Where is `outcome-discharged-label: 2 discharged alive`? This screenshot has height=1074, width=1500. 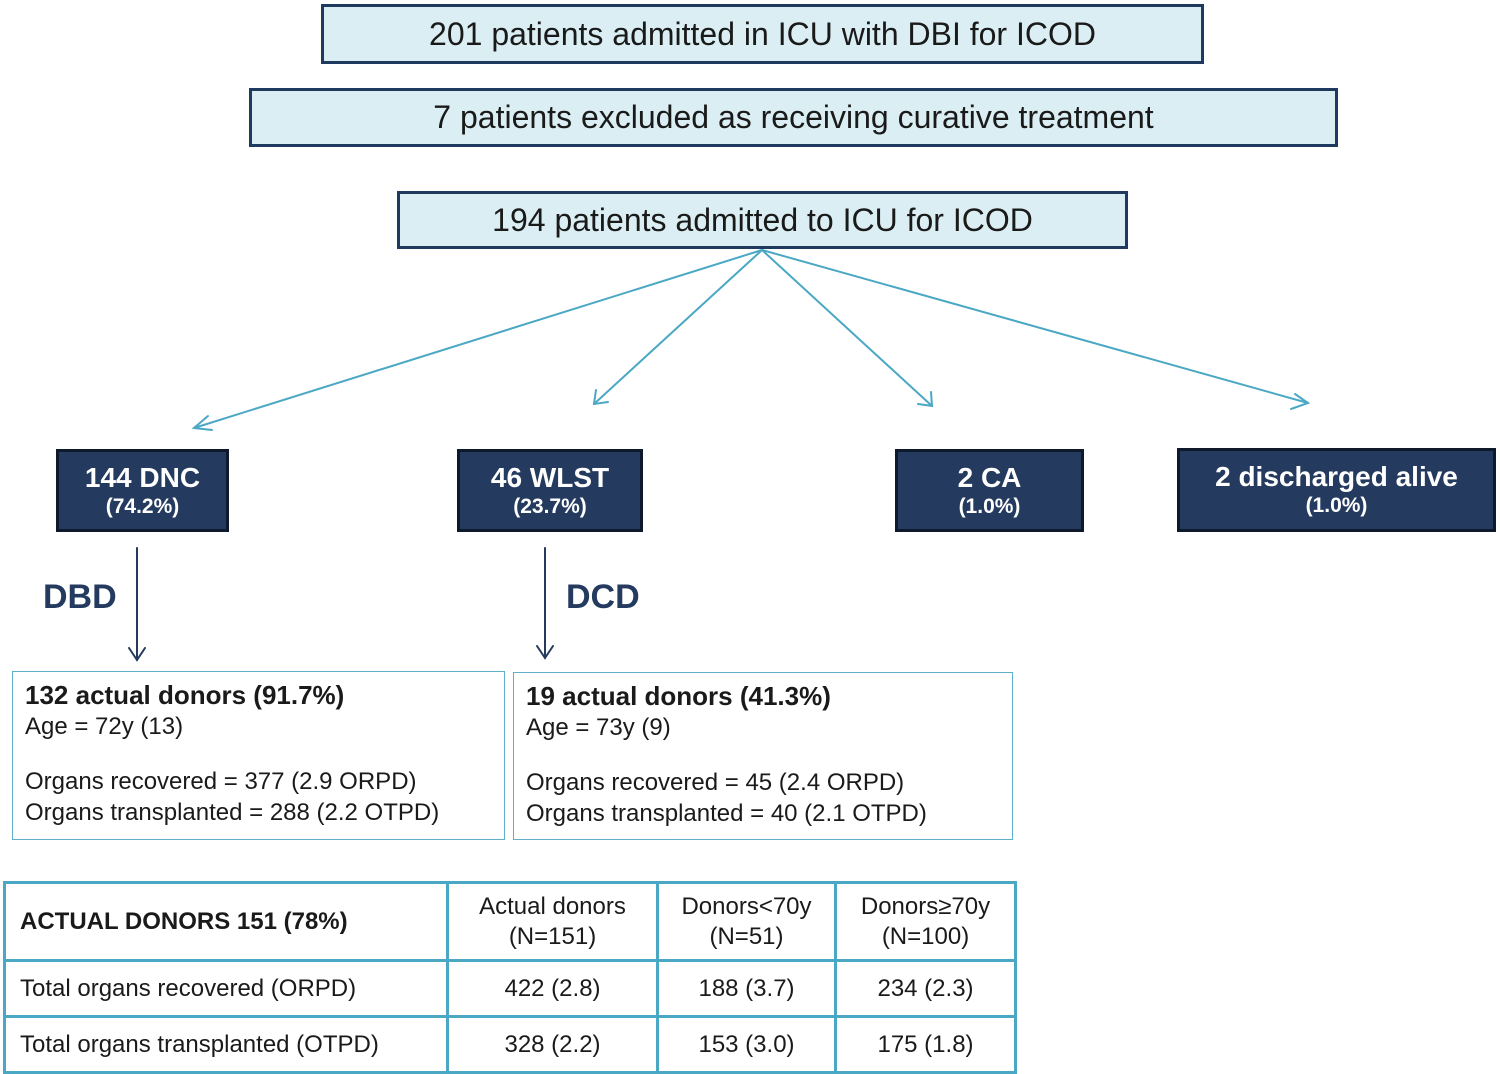
outcome-discharged-label: 2 discharged alive is located at coordinates (1336, 476).